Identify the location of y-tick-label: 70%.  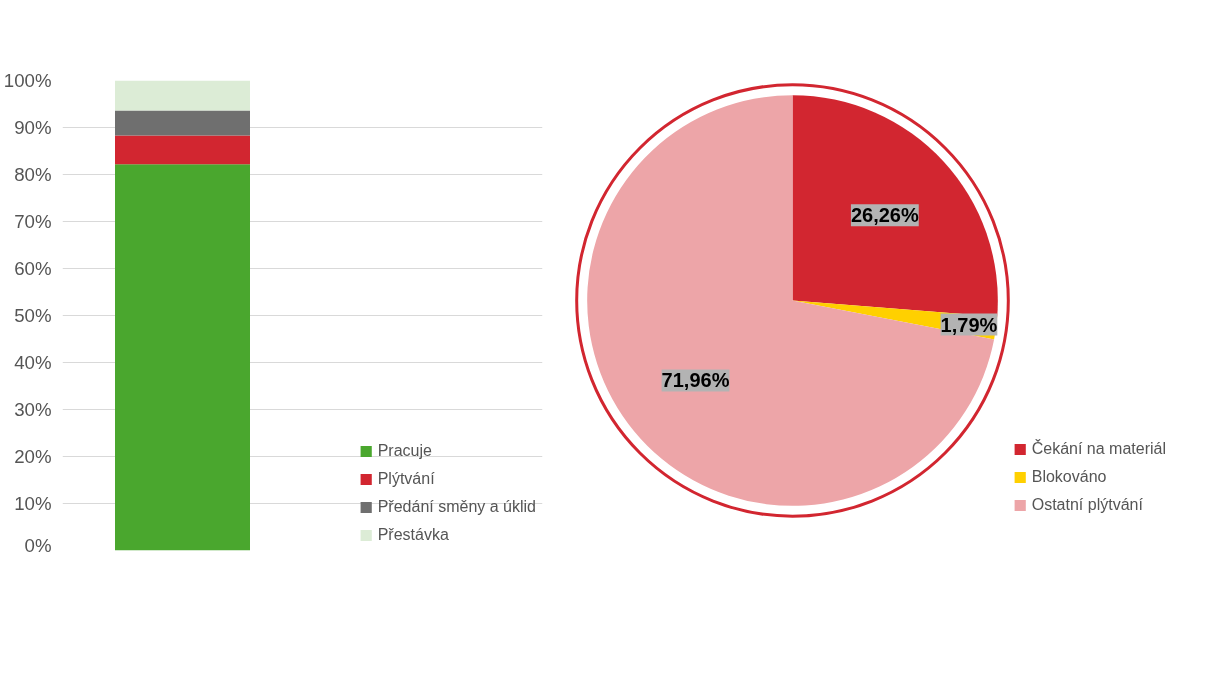
(33, 221).